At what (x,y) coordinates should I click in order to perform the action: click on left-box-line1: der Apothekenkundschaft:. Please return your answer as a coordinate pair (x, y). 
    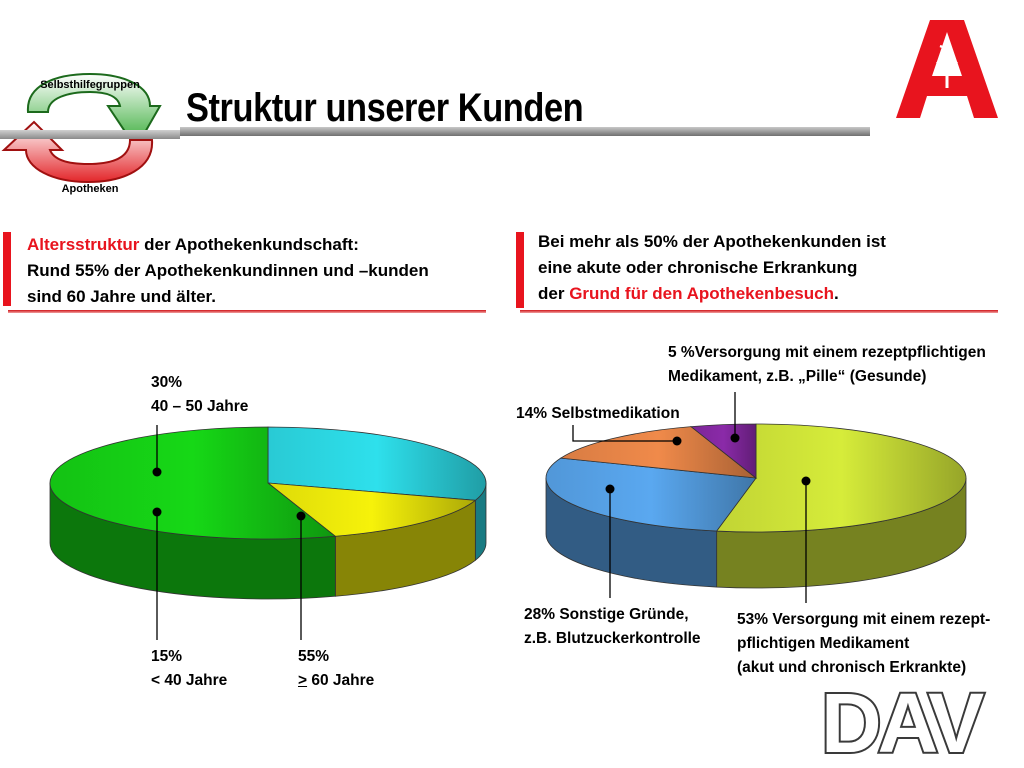
    Looking at the image, I should click on (249, 244).